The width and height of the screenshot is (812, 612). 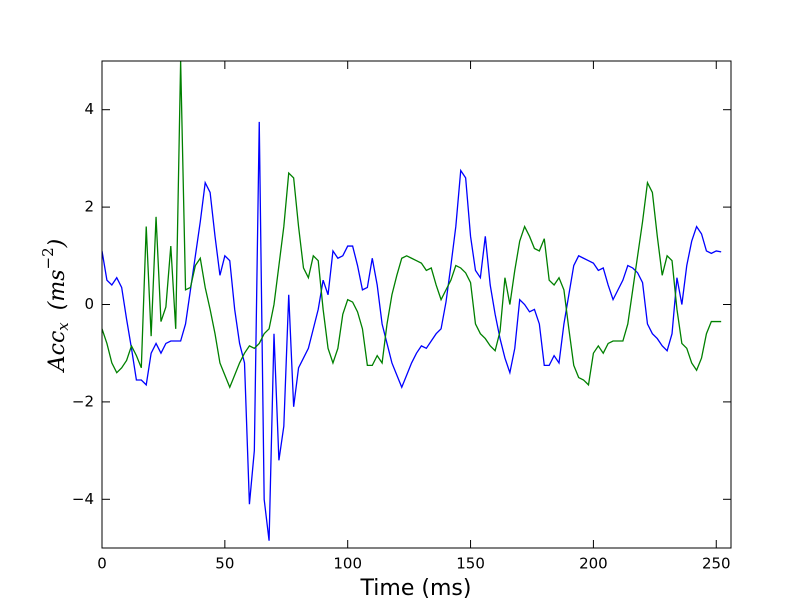 I want to click on x-tick-label: 250, so click(x=716, y=564).